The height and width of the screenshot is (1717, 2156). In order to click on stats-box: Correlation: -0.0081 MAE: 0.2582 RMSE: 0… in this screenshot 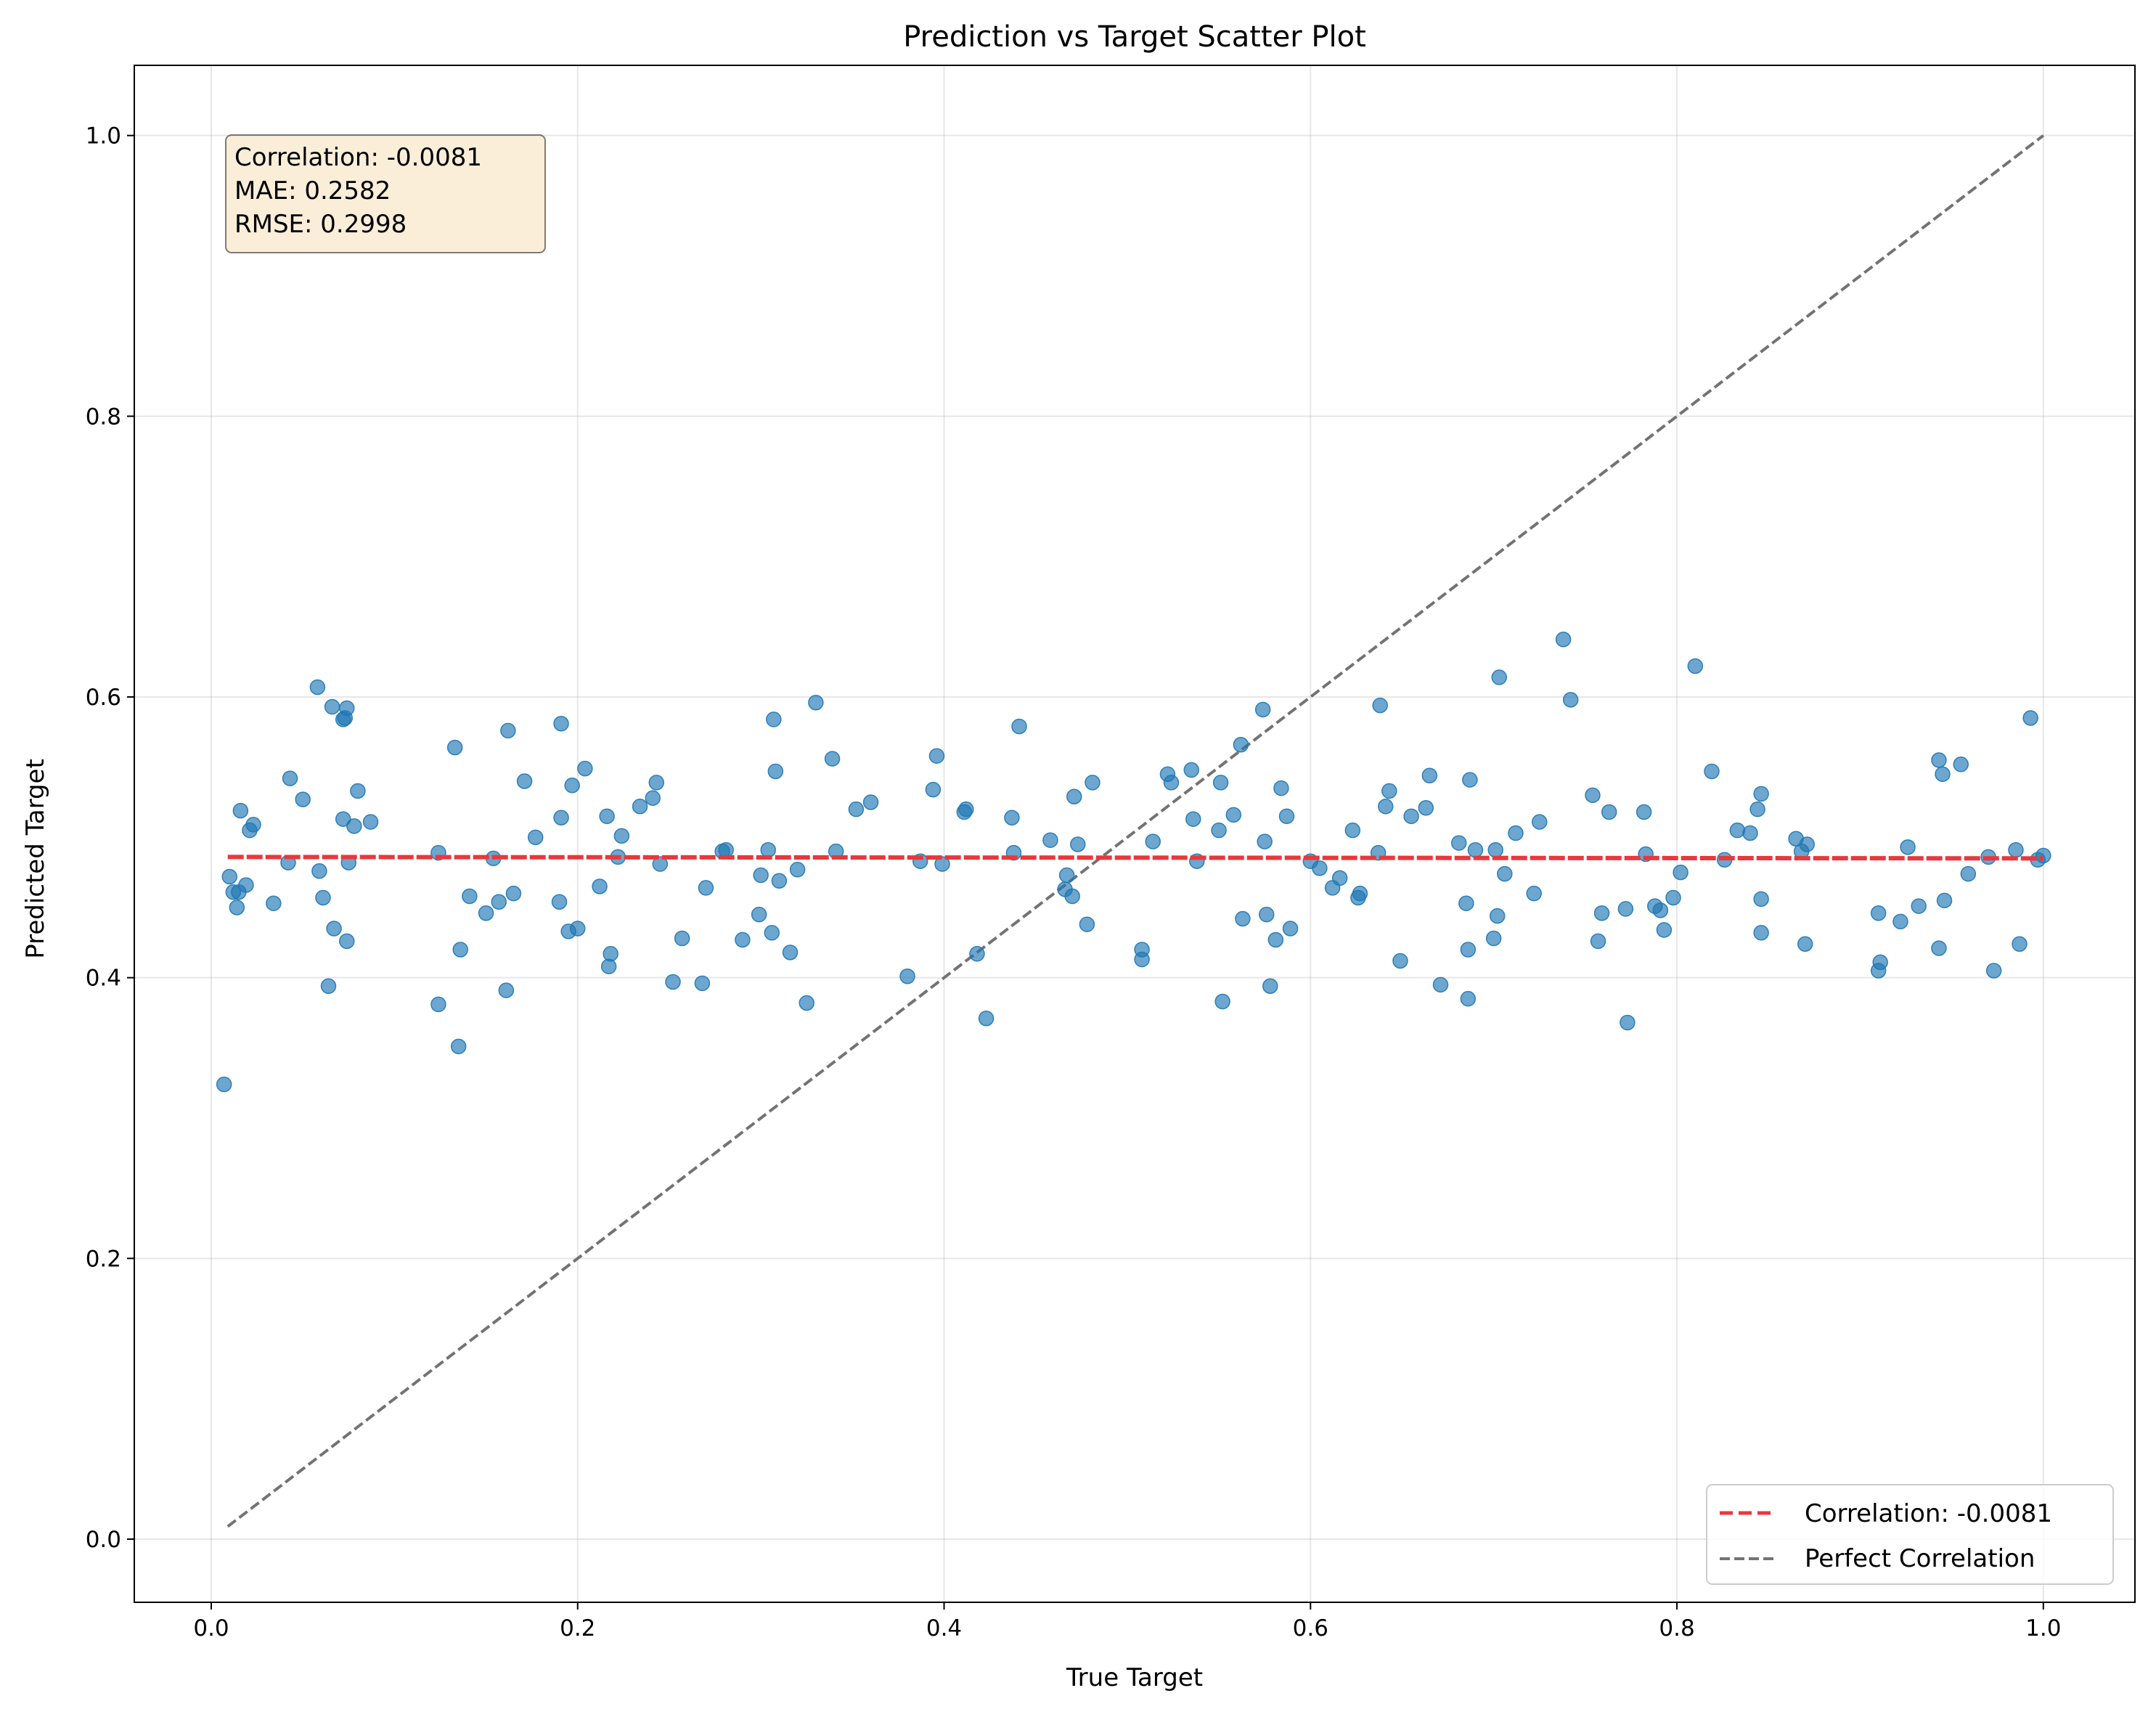, I will do `click(386, 193)`.